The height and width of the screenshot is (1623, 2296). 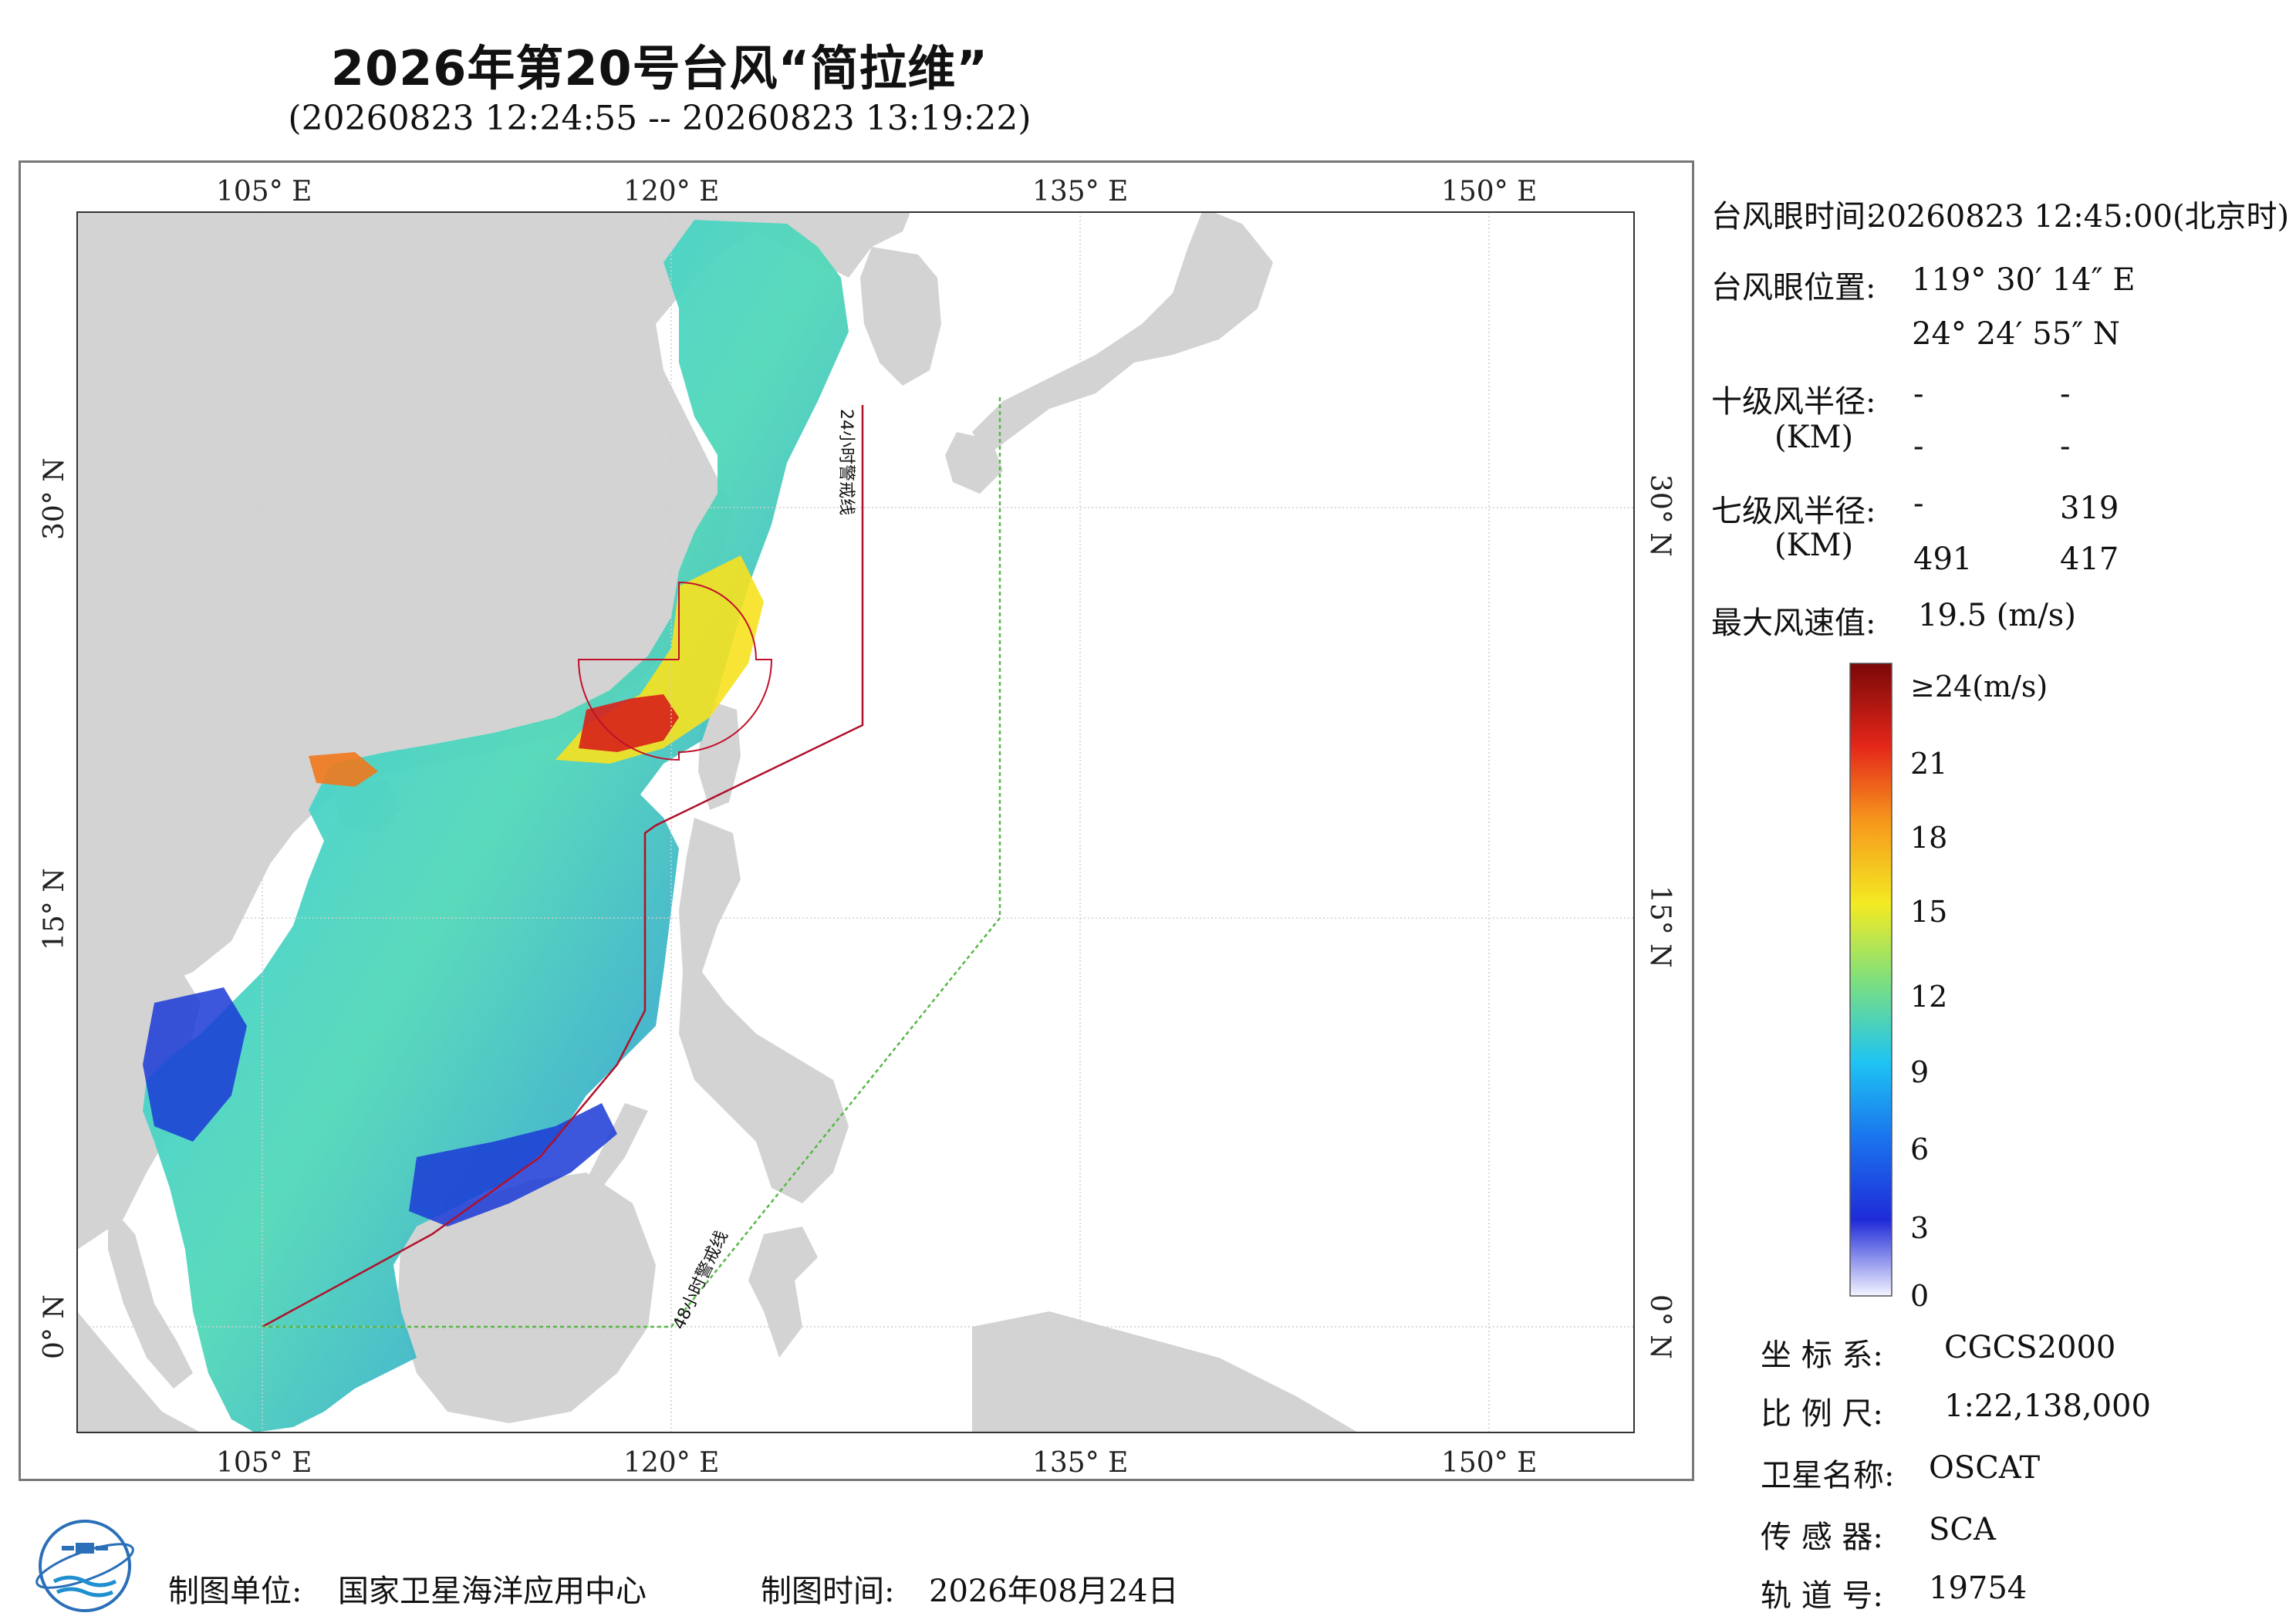 I want to click on malay-land, so click(x=150, y=1295).